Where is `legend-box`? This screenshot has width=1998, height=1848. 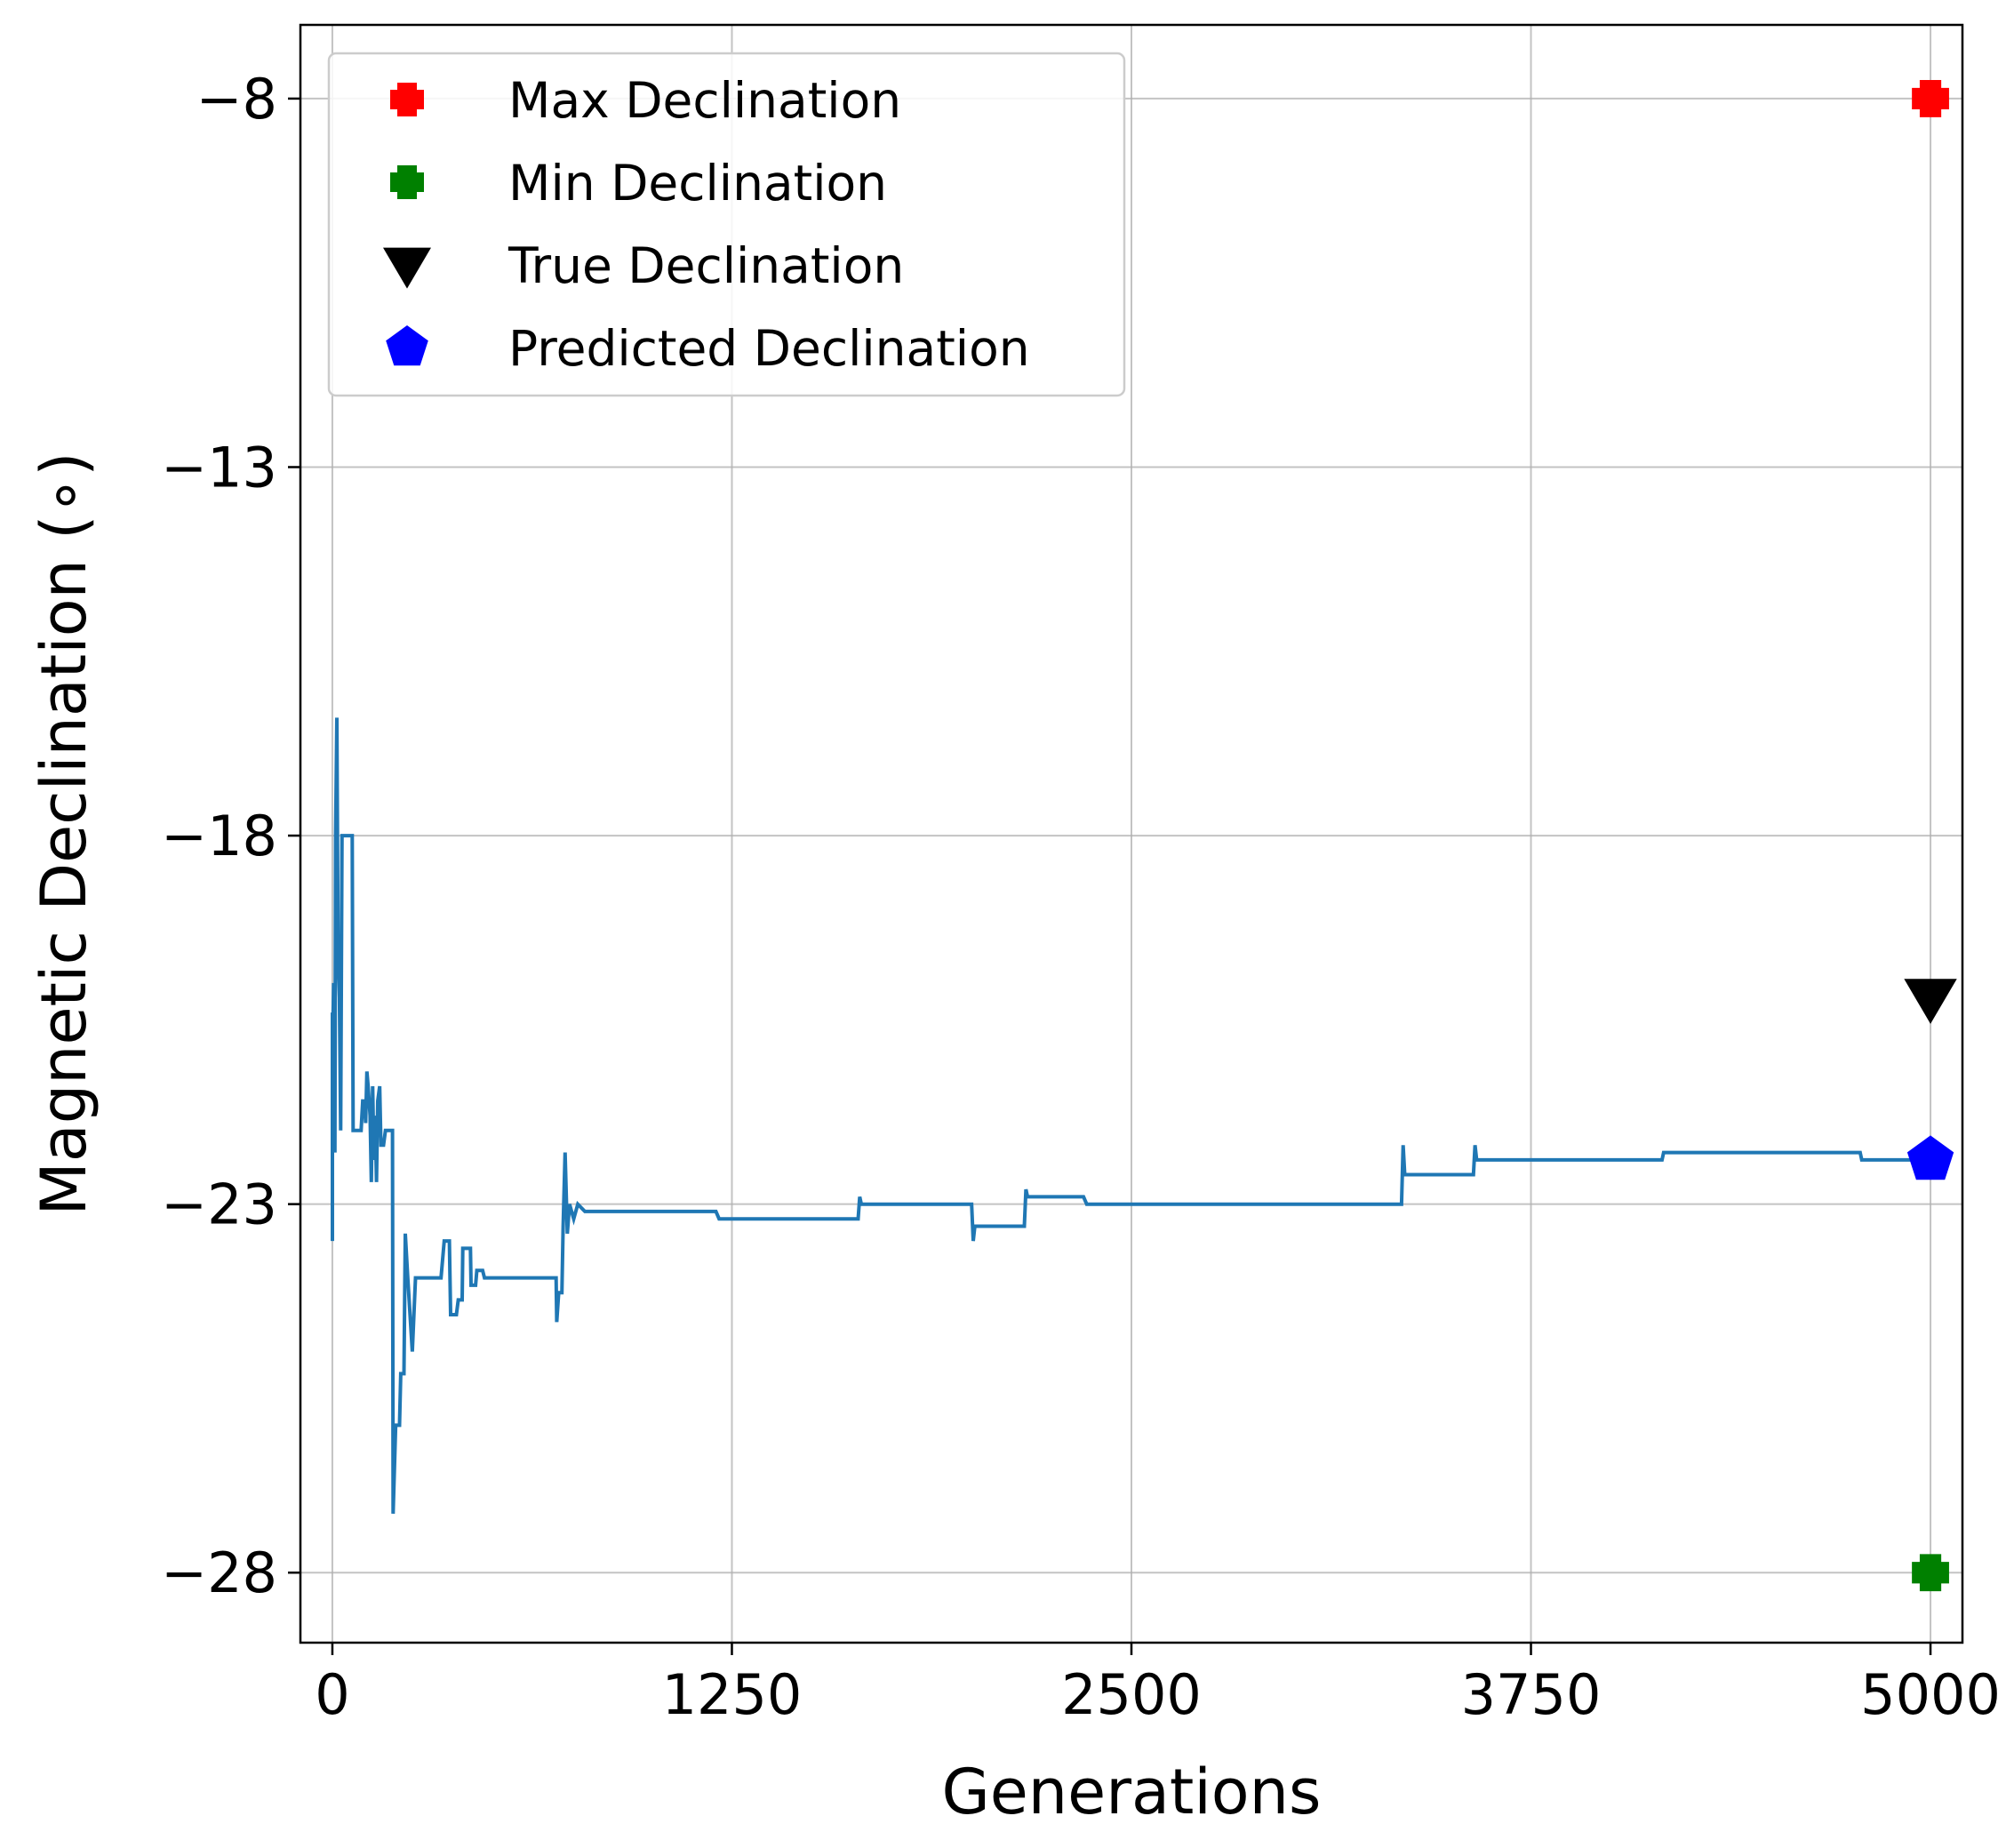 legend-box is located at coordinates (726, 224).